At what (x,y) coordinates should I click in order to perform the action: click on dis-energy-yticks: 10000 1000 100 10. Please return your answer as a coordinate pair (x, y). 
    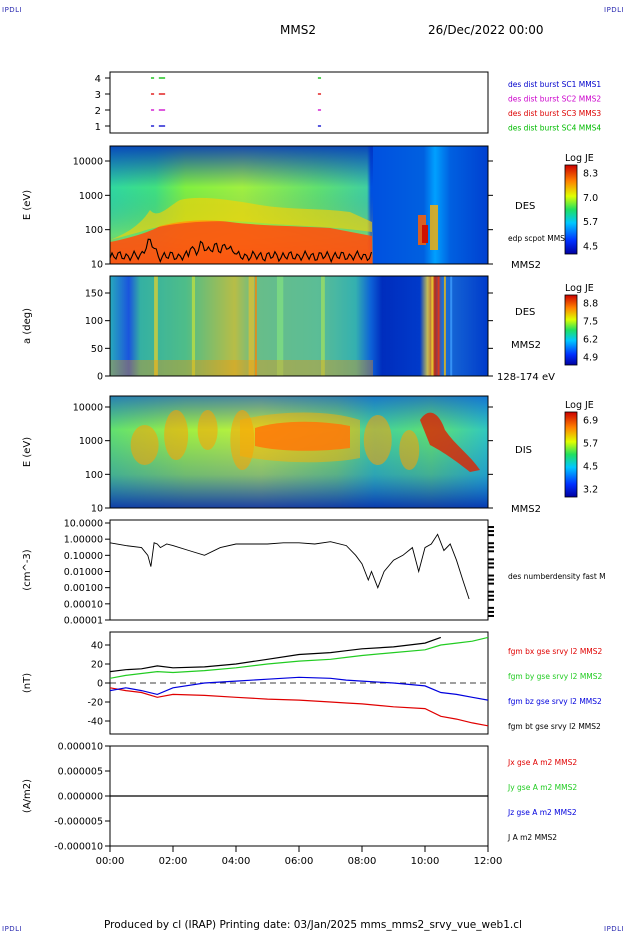
    Looking at the image, I should click on (283, 459).